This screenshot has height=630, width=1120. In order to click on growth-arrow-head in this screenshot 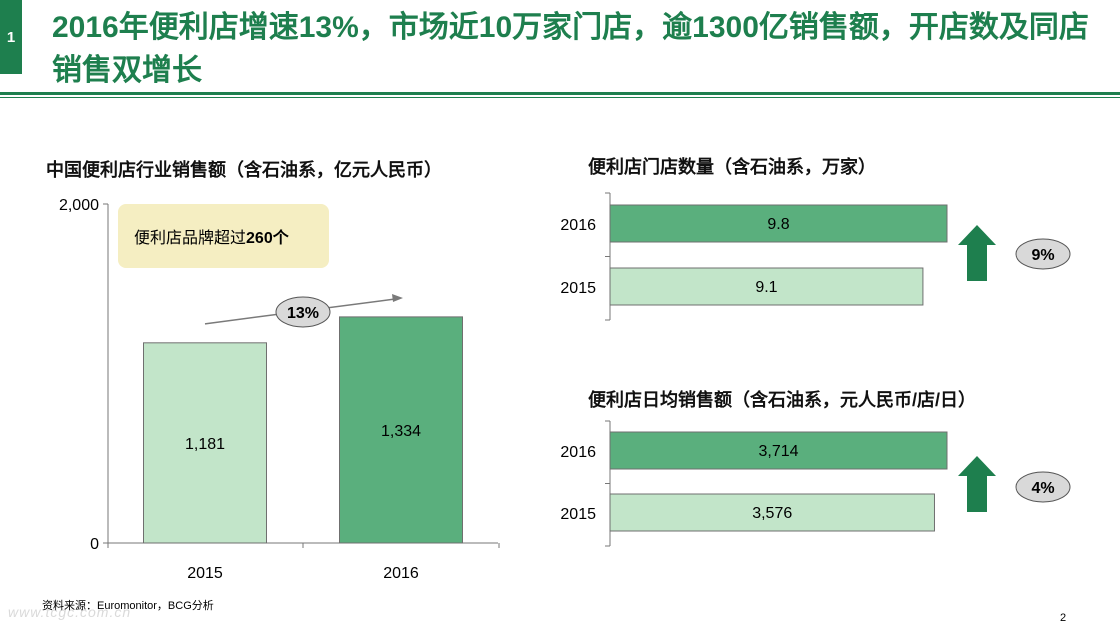, I will do `click(397, 298)`.